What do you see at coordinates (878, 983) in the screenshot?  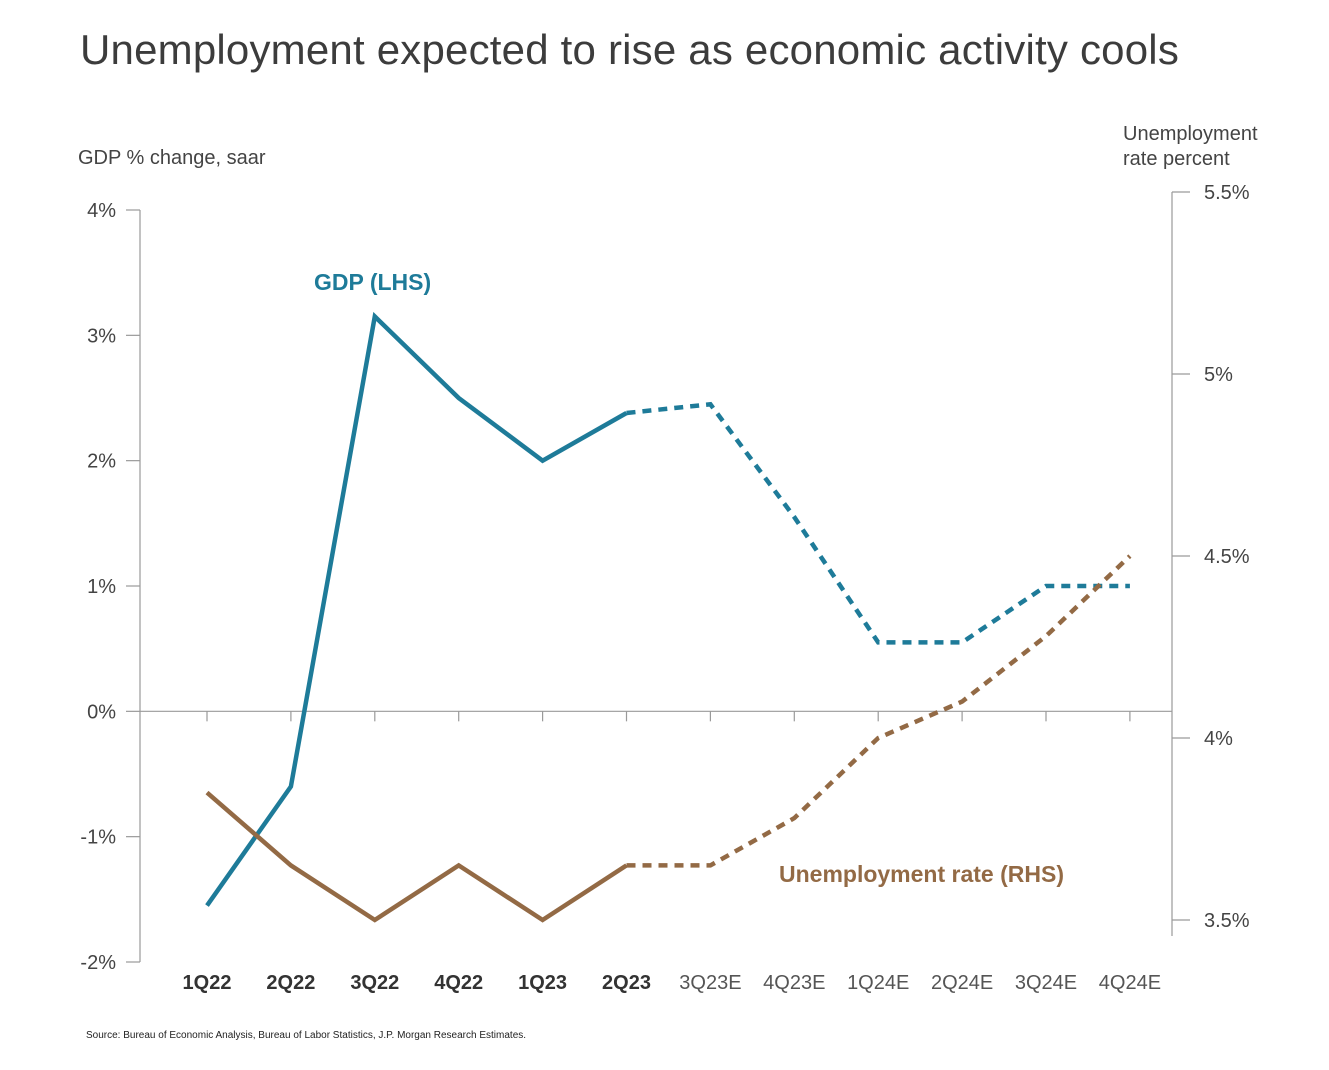 I see `x-tick-label: 1Q24E` at bounding box center [878, 983].